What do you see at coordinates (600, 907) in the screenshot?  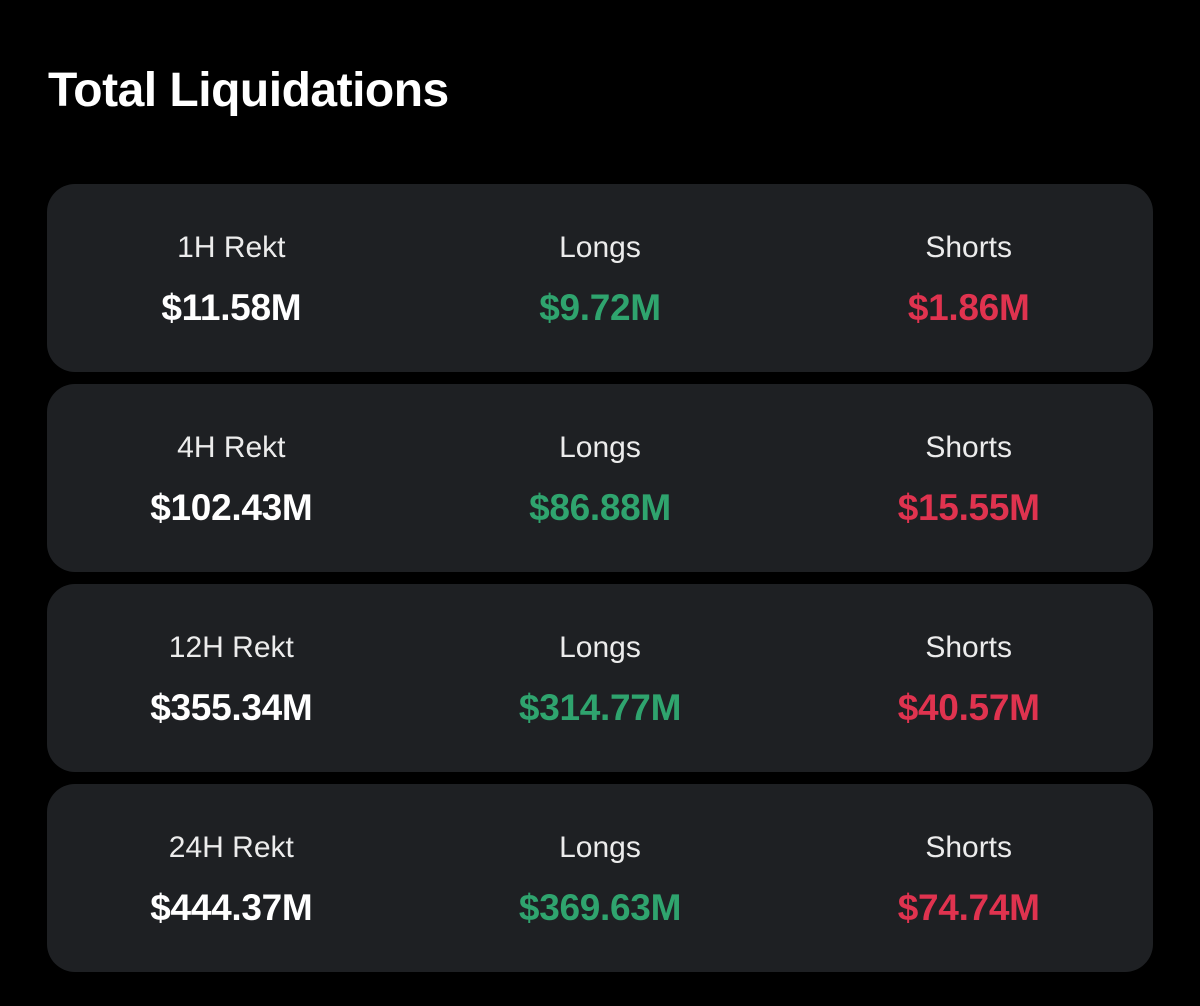 I see `longs-value: $369.63M` at bounding box center [600, 907].